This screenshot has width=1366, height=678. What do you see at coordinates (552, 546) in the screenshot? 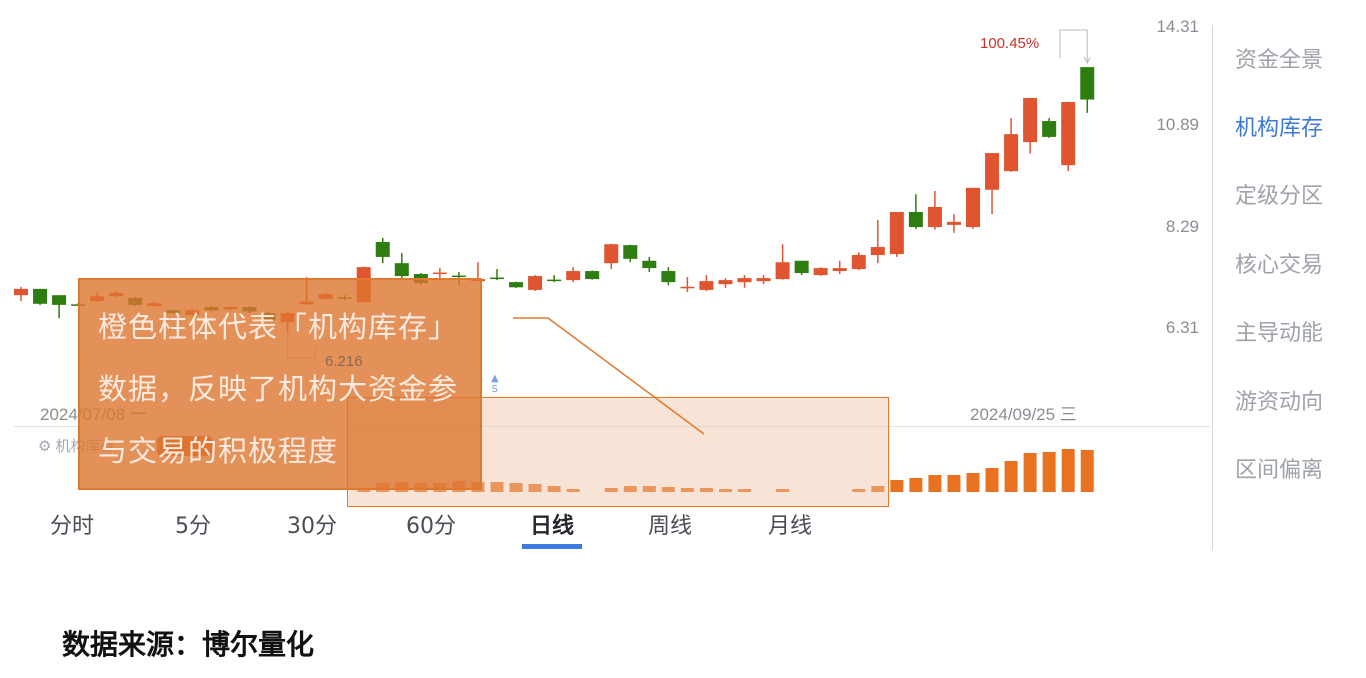
I see `active-tab-indicator` at bounding box center [552, 546].